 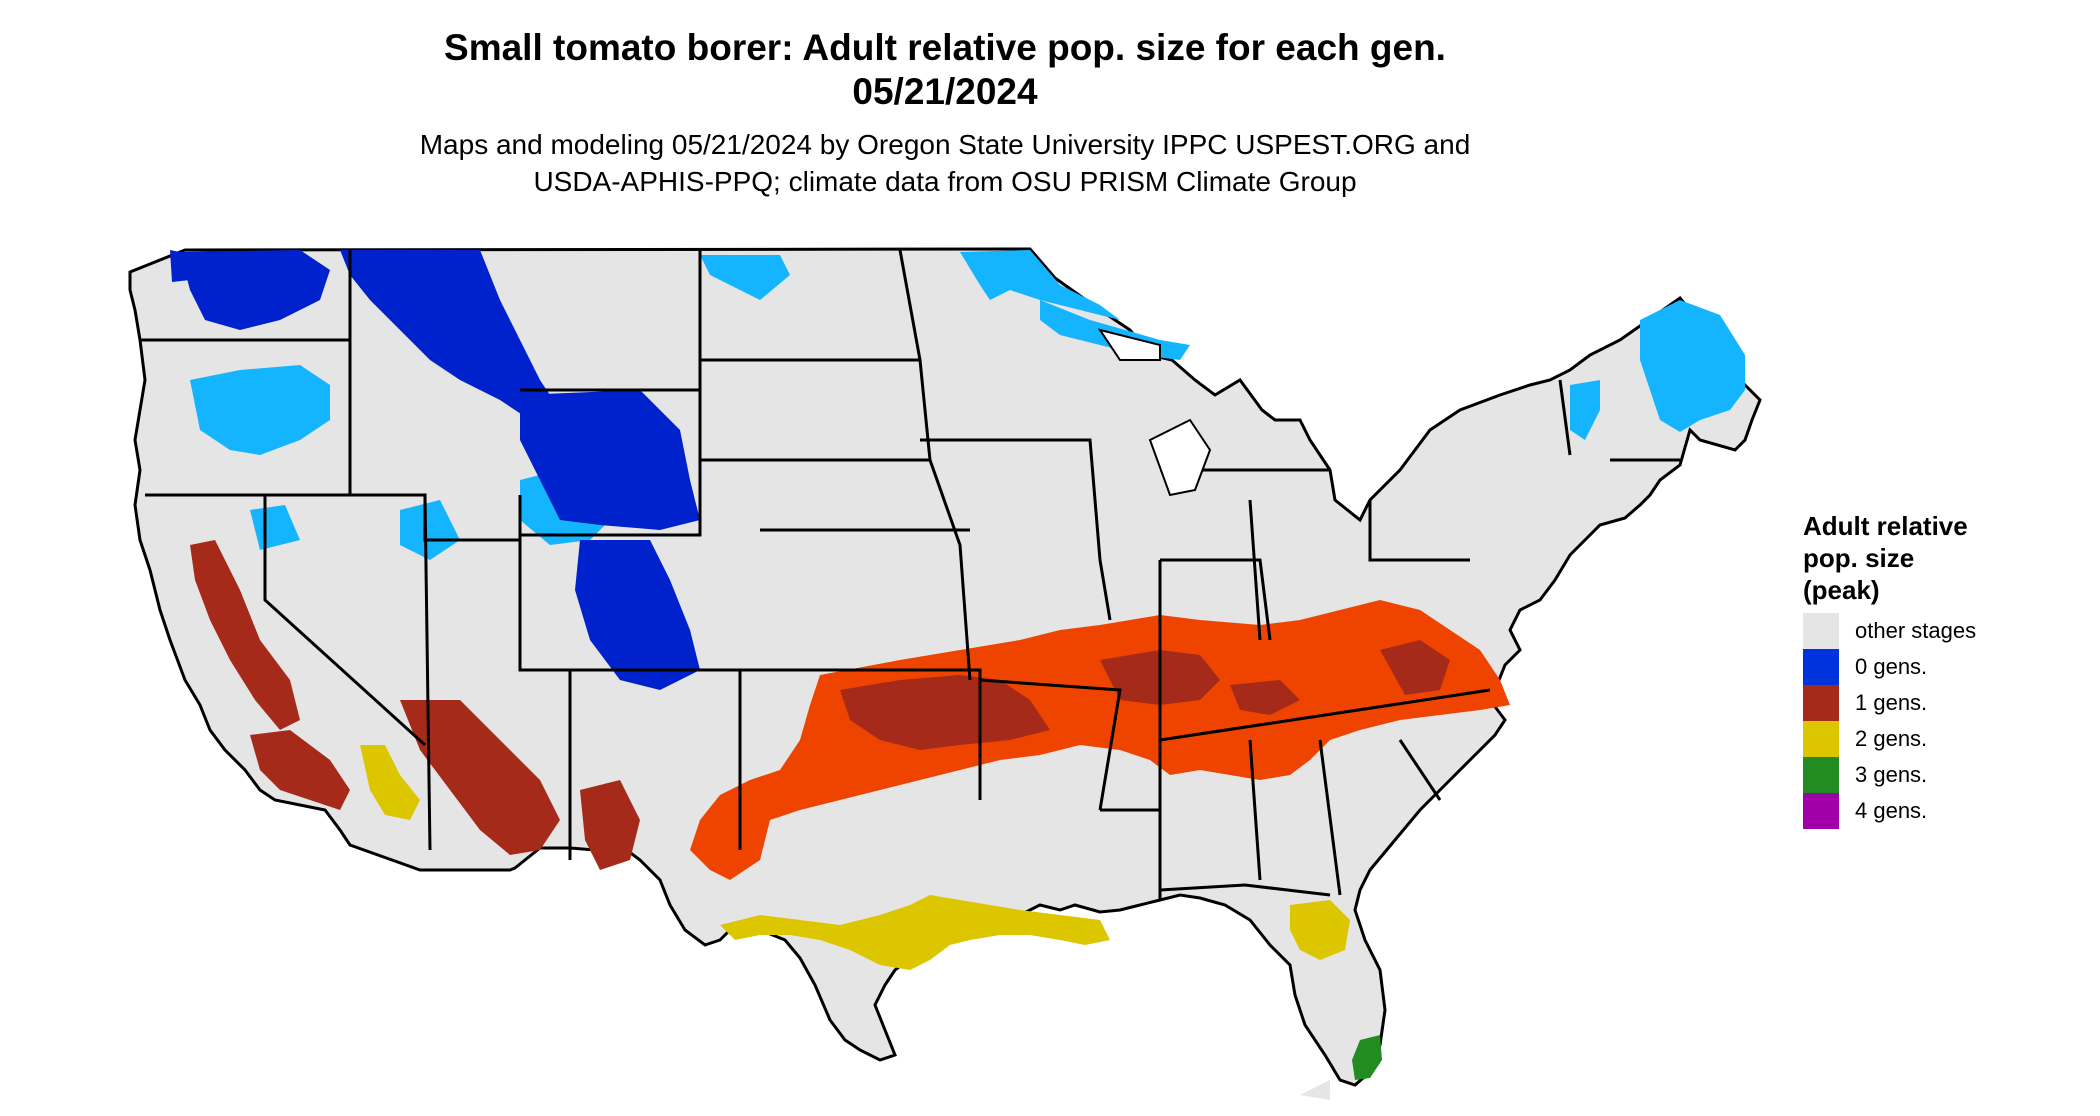 What do you see at coordinates (435, 470) in the screenshot?
I see `zero-gens-dark-regions` at bounding box center [435, 470].